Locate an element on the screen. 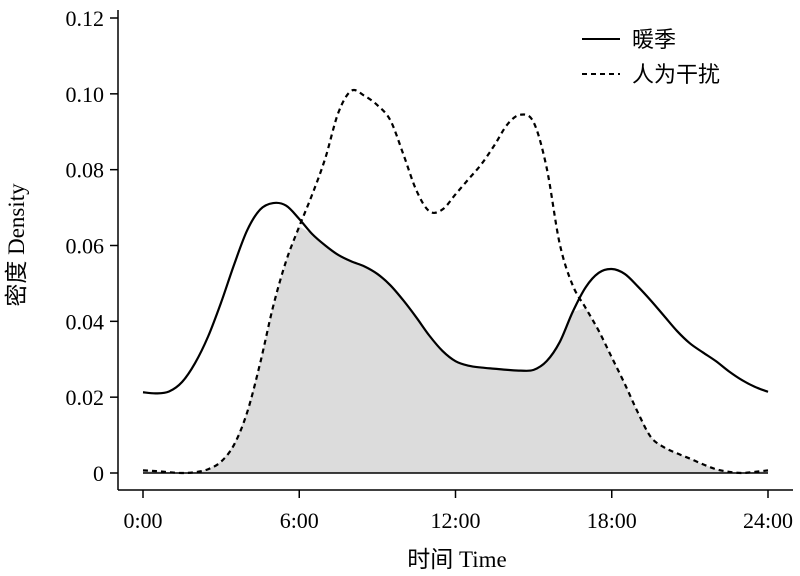 This screenshot has width=800, height=576. x-axis-title: 时间 Time is located at coordinates (456, 559).